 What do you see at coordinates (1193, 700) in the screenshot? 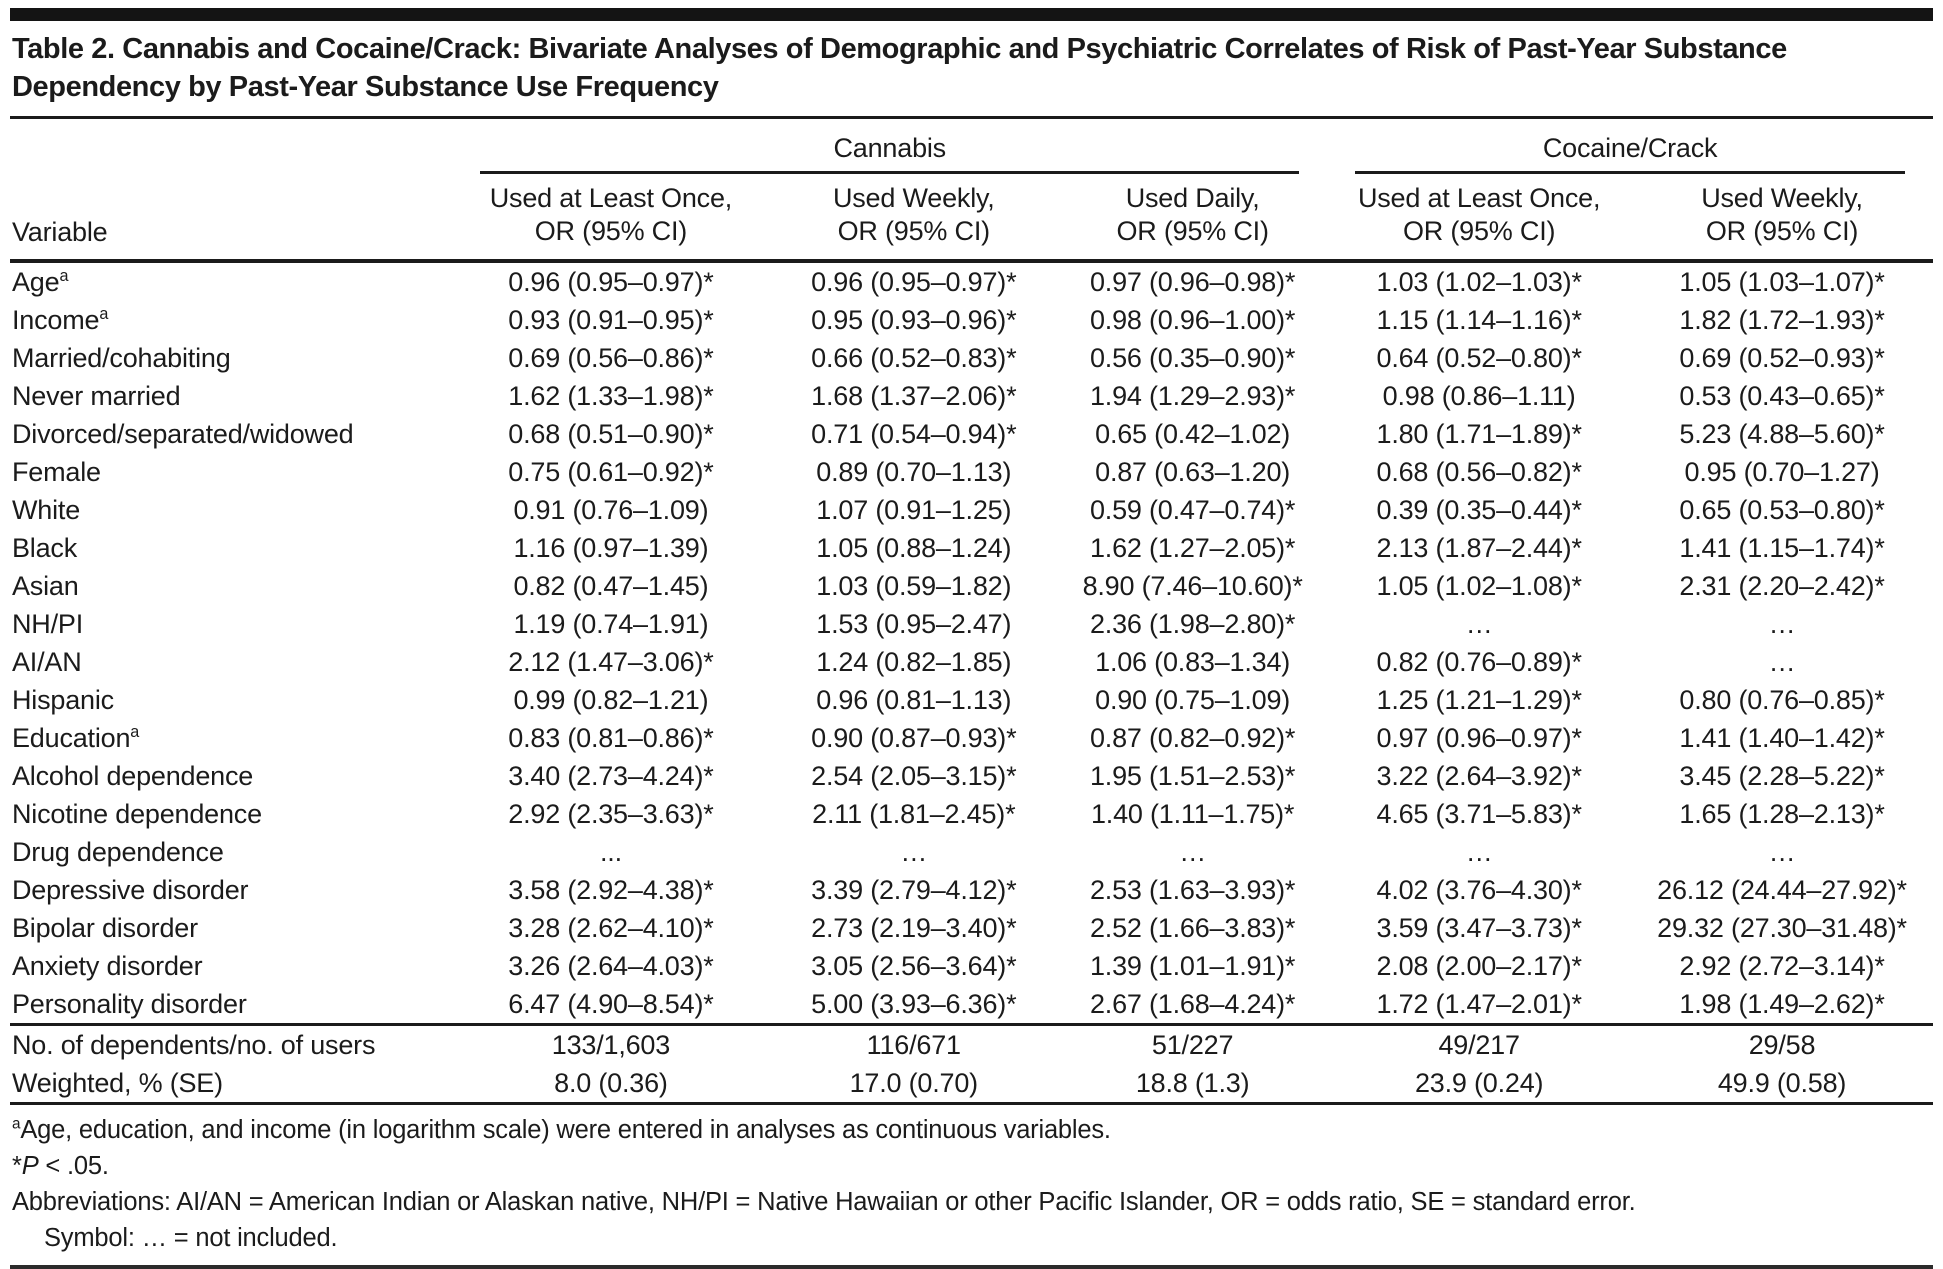
I see `value-cell: 0.90 (0.75–1.09)` at bounding box center [1193, 700].